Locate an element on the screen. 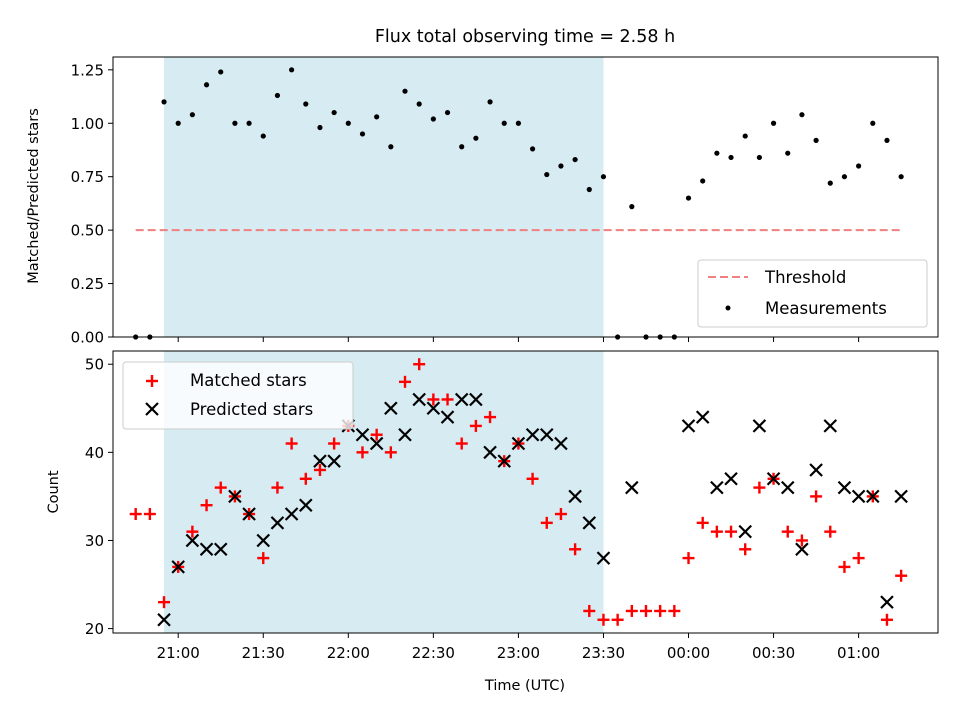  y-tick-label: 20 is located at coordinates (94, 629).